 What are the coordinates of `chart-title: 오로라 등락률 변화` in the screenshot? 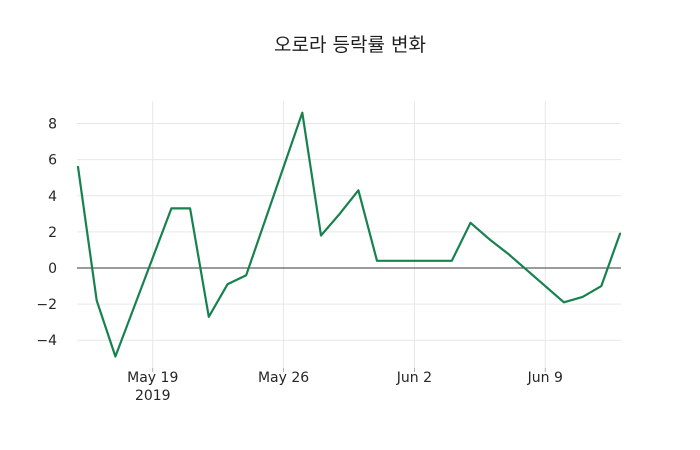 It's located at (350, 45).